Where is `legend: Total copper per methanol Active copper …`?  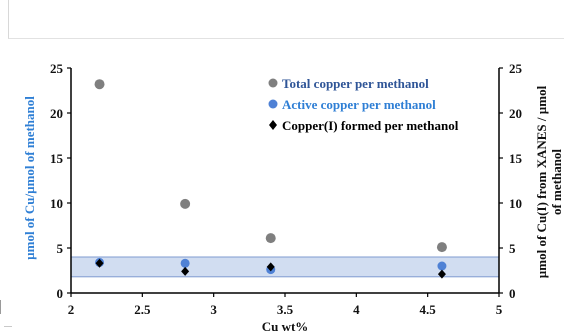
legend: Total copper per methanol Active copper … is located at coordinates (363, 104).